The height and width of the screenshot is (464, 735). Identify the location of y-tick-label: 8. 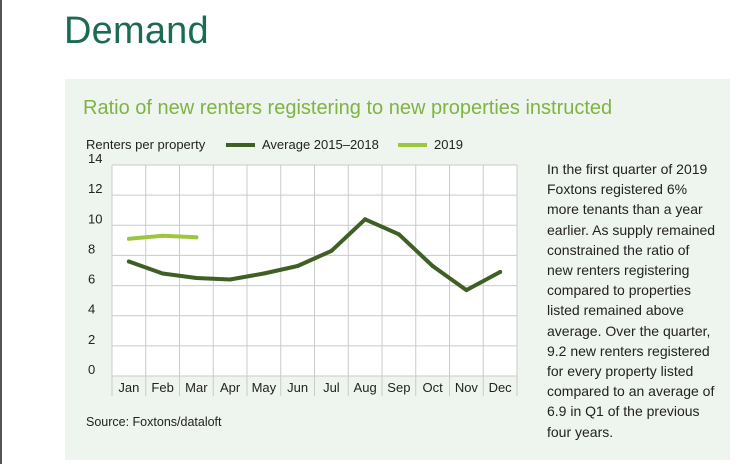
(91, 248).